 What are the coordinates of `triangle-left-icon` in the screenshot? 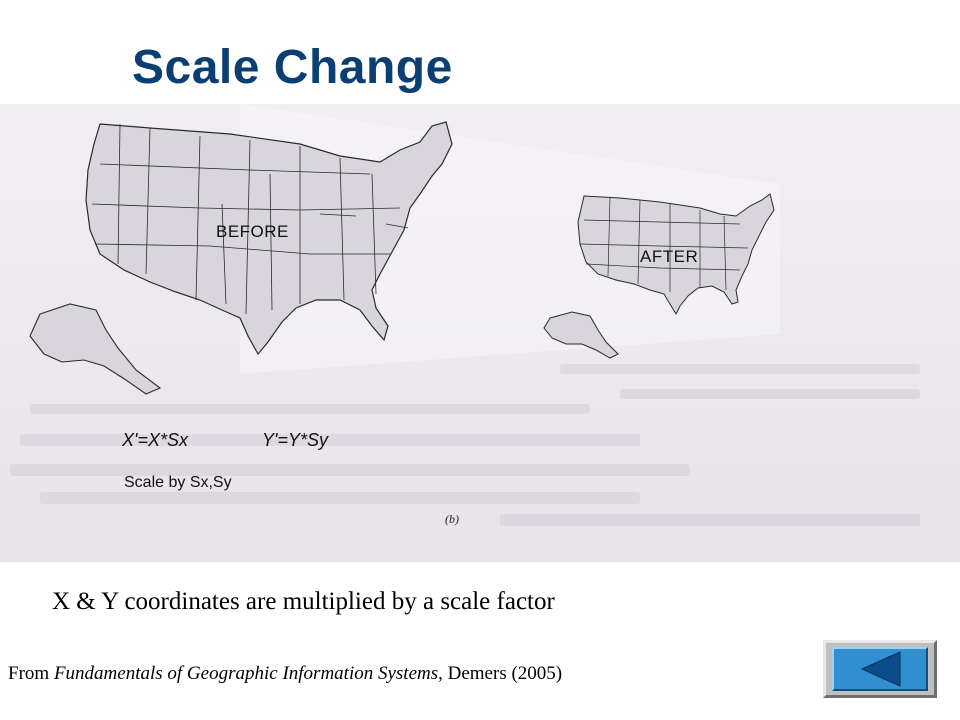 It's located at (880, 669).